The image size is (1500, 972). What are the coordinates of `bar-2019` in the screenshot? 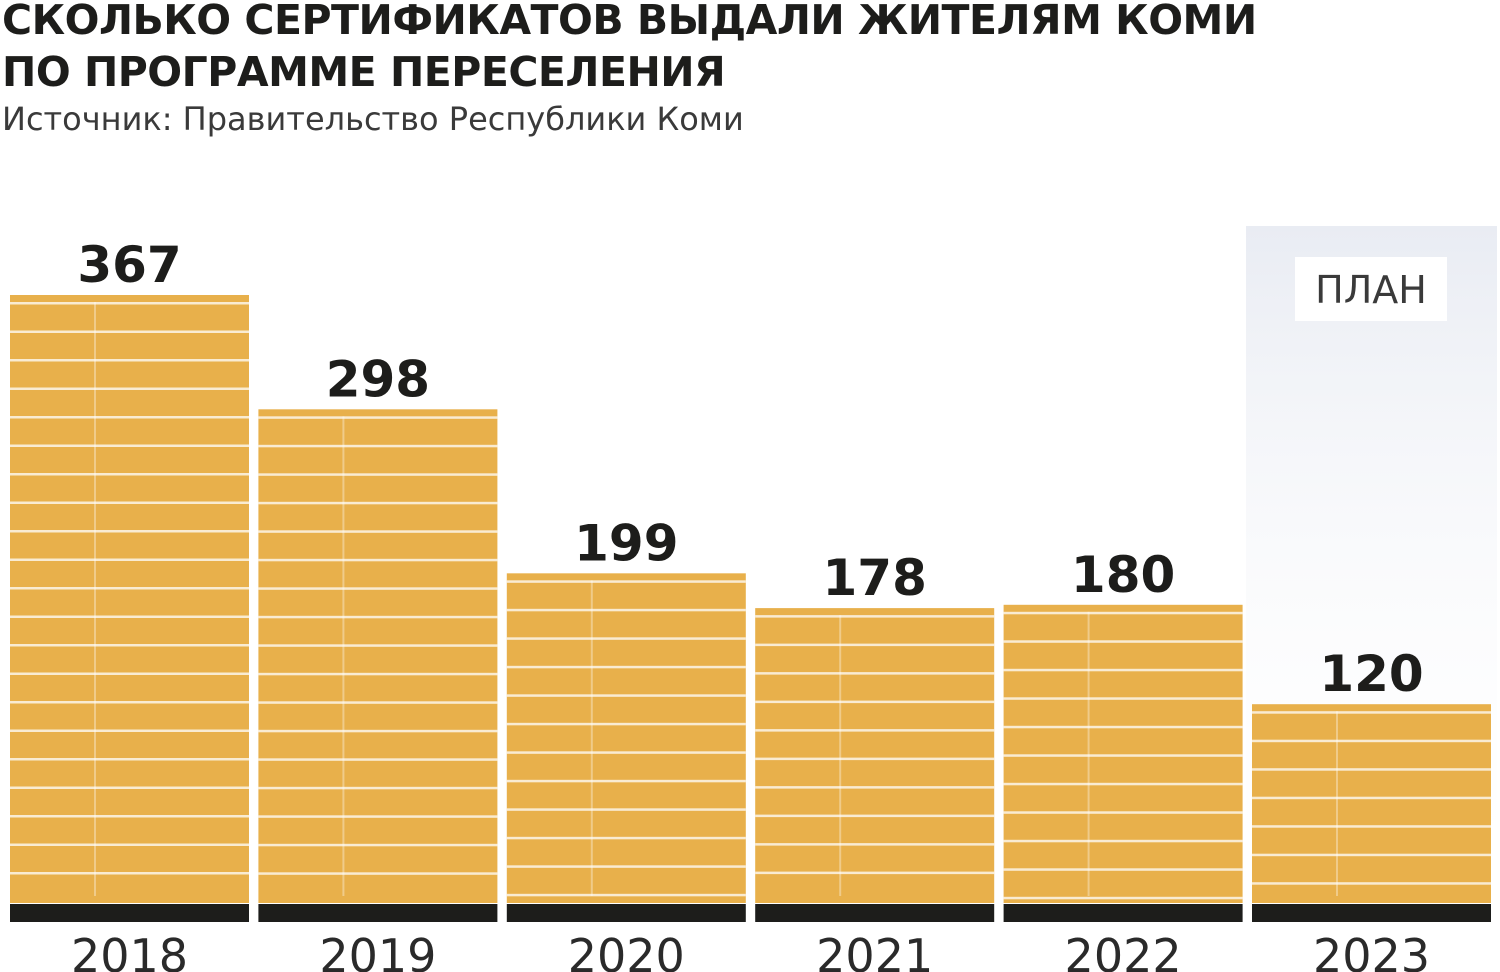 It's located at (378, 656).